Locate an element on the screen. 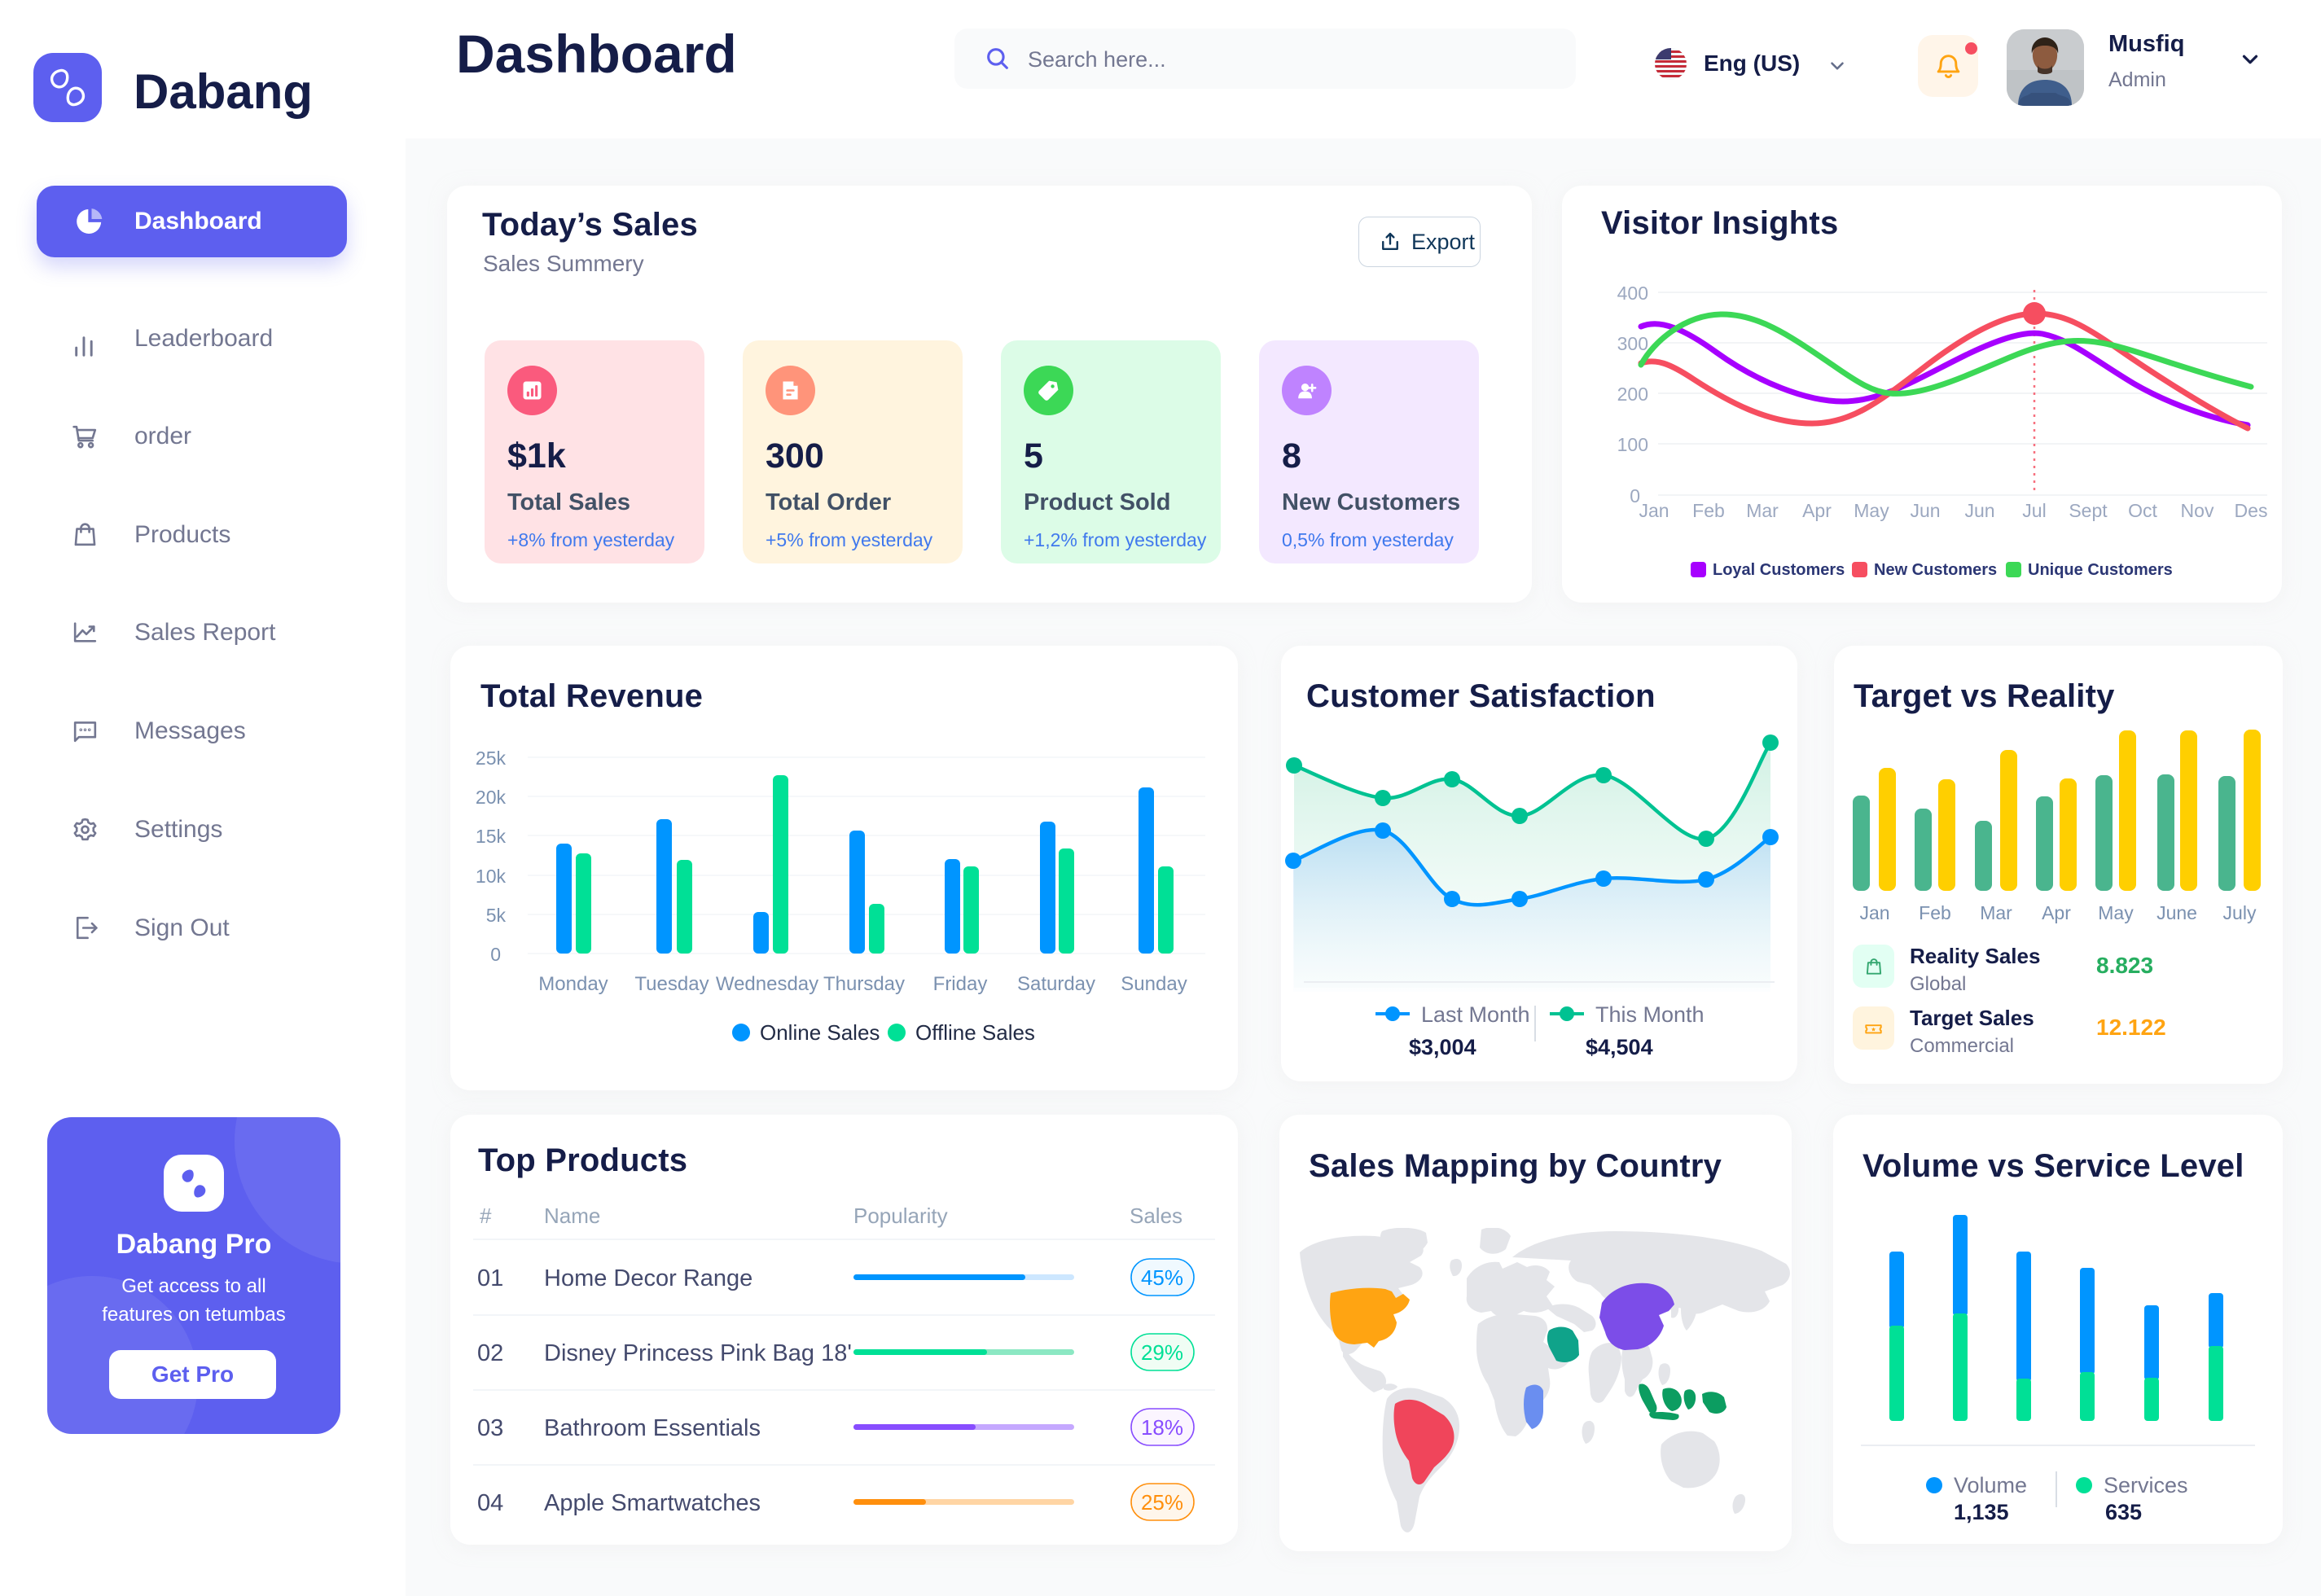 This screenshot has width=2321, height=1596. svg-text: Wednesday is located at coordinates (767, 984).